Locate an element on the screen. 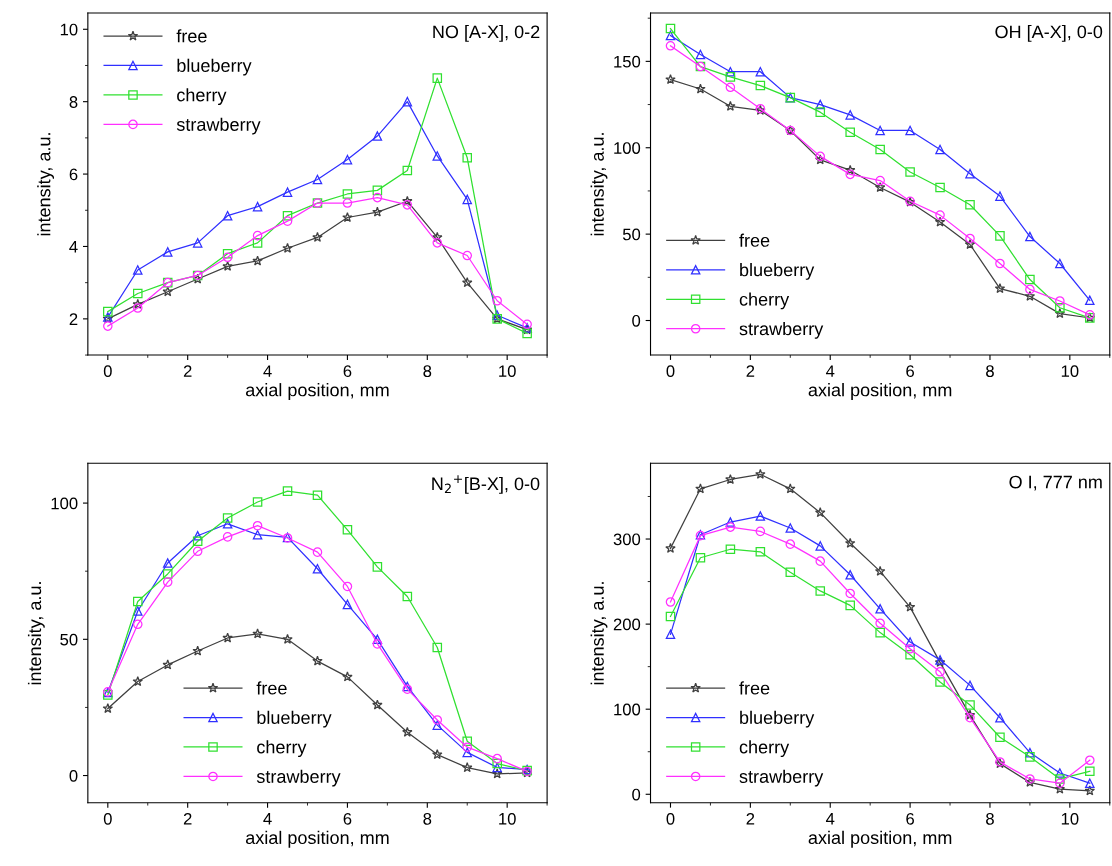 The image size is (1112, 866). legend-label: cherry is located at coordinates (282, 749).